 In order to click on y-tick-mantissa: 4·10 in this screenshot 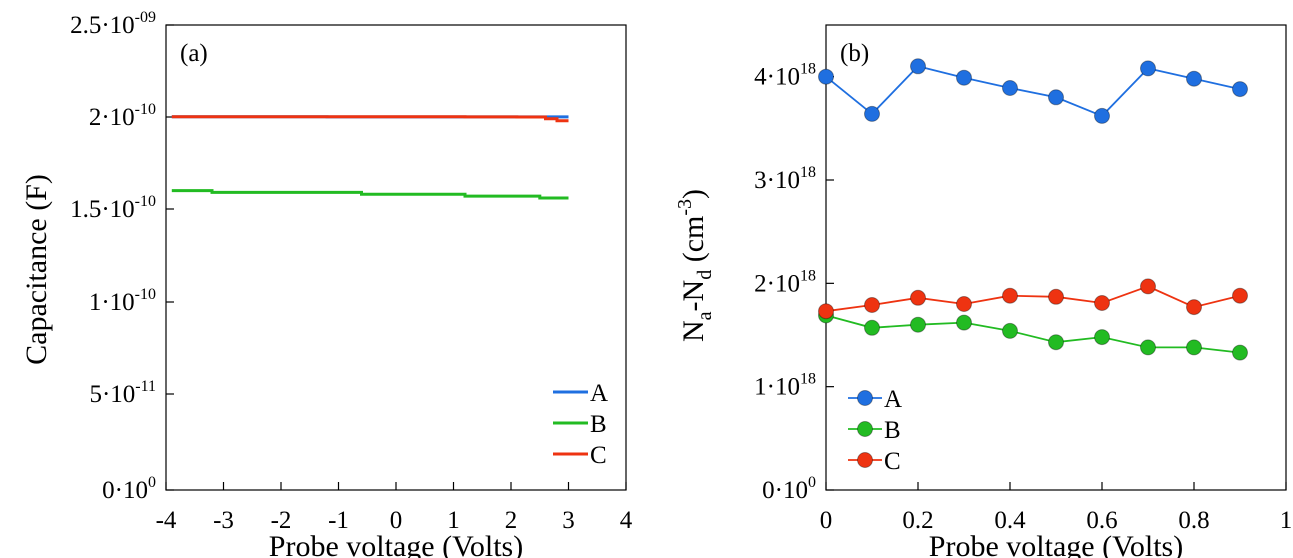, I will do `click(777, 77)`.